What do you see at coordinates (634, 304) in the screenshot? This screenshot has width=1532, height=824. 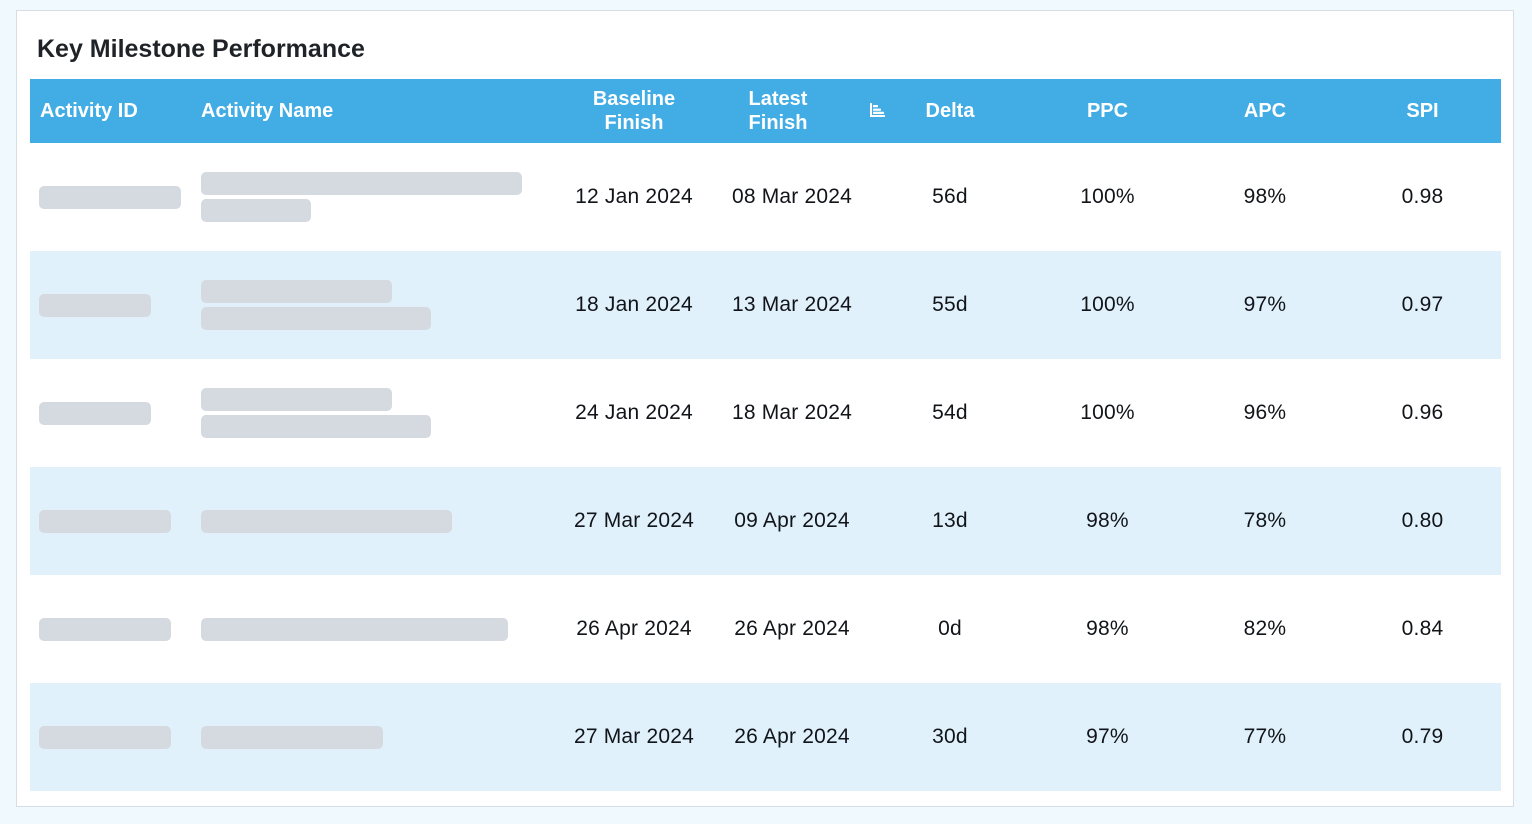 I see `baseline-finish-cell: 18 Jan 2024` at bounding box center [634, 304].